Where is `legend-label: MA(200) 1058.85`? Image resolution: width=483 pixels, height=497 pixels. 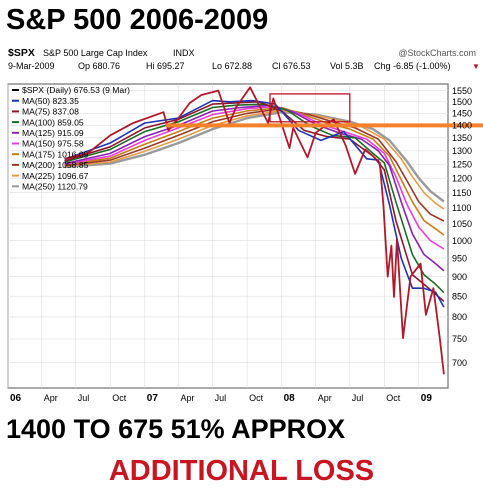
legend-label: MA(200) 1058.85 is located at coordinates (55, 165).